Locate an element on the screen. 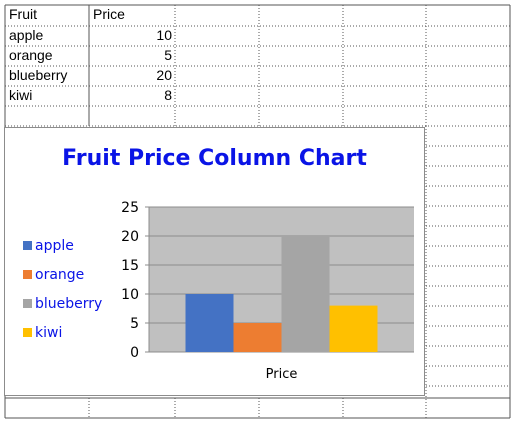 Image resolution: width=519 pixels, height=426 pixels. bar-orange is located at coordinates (257, 337).